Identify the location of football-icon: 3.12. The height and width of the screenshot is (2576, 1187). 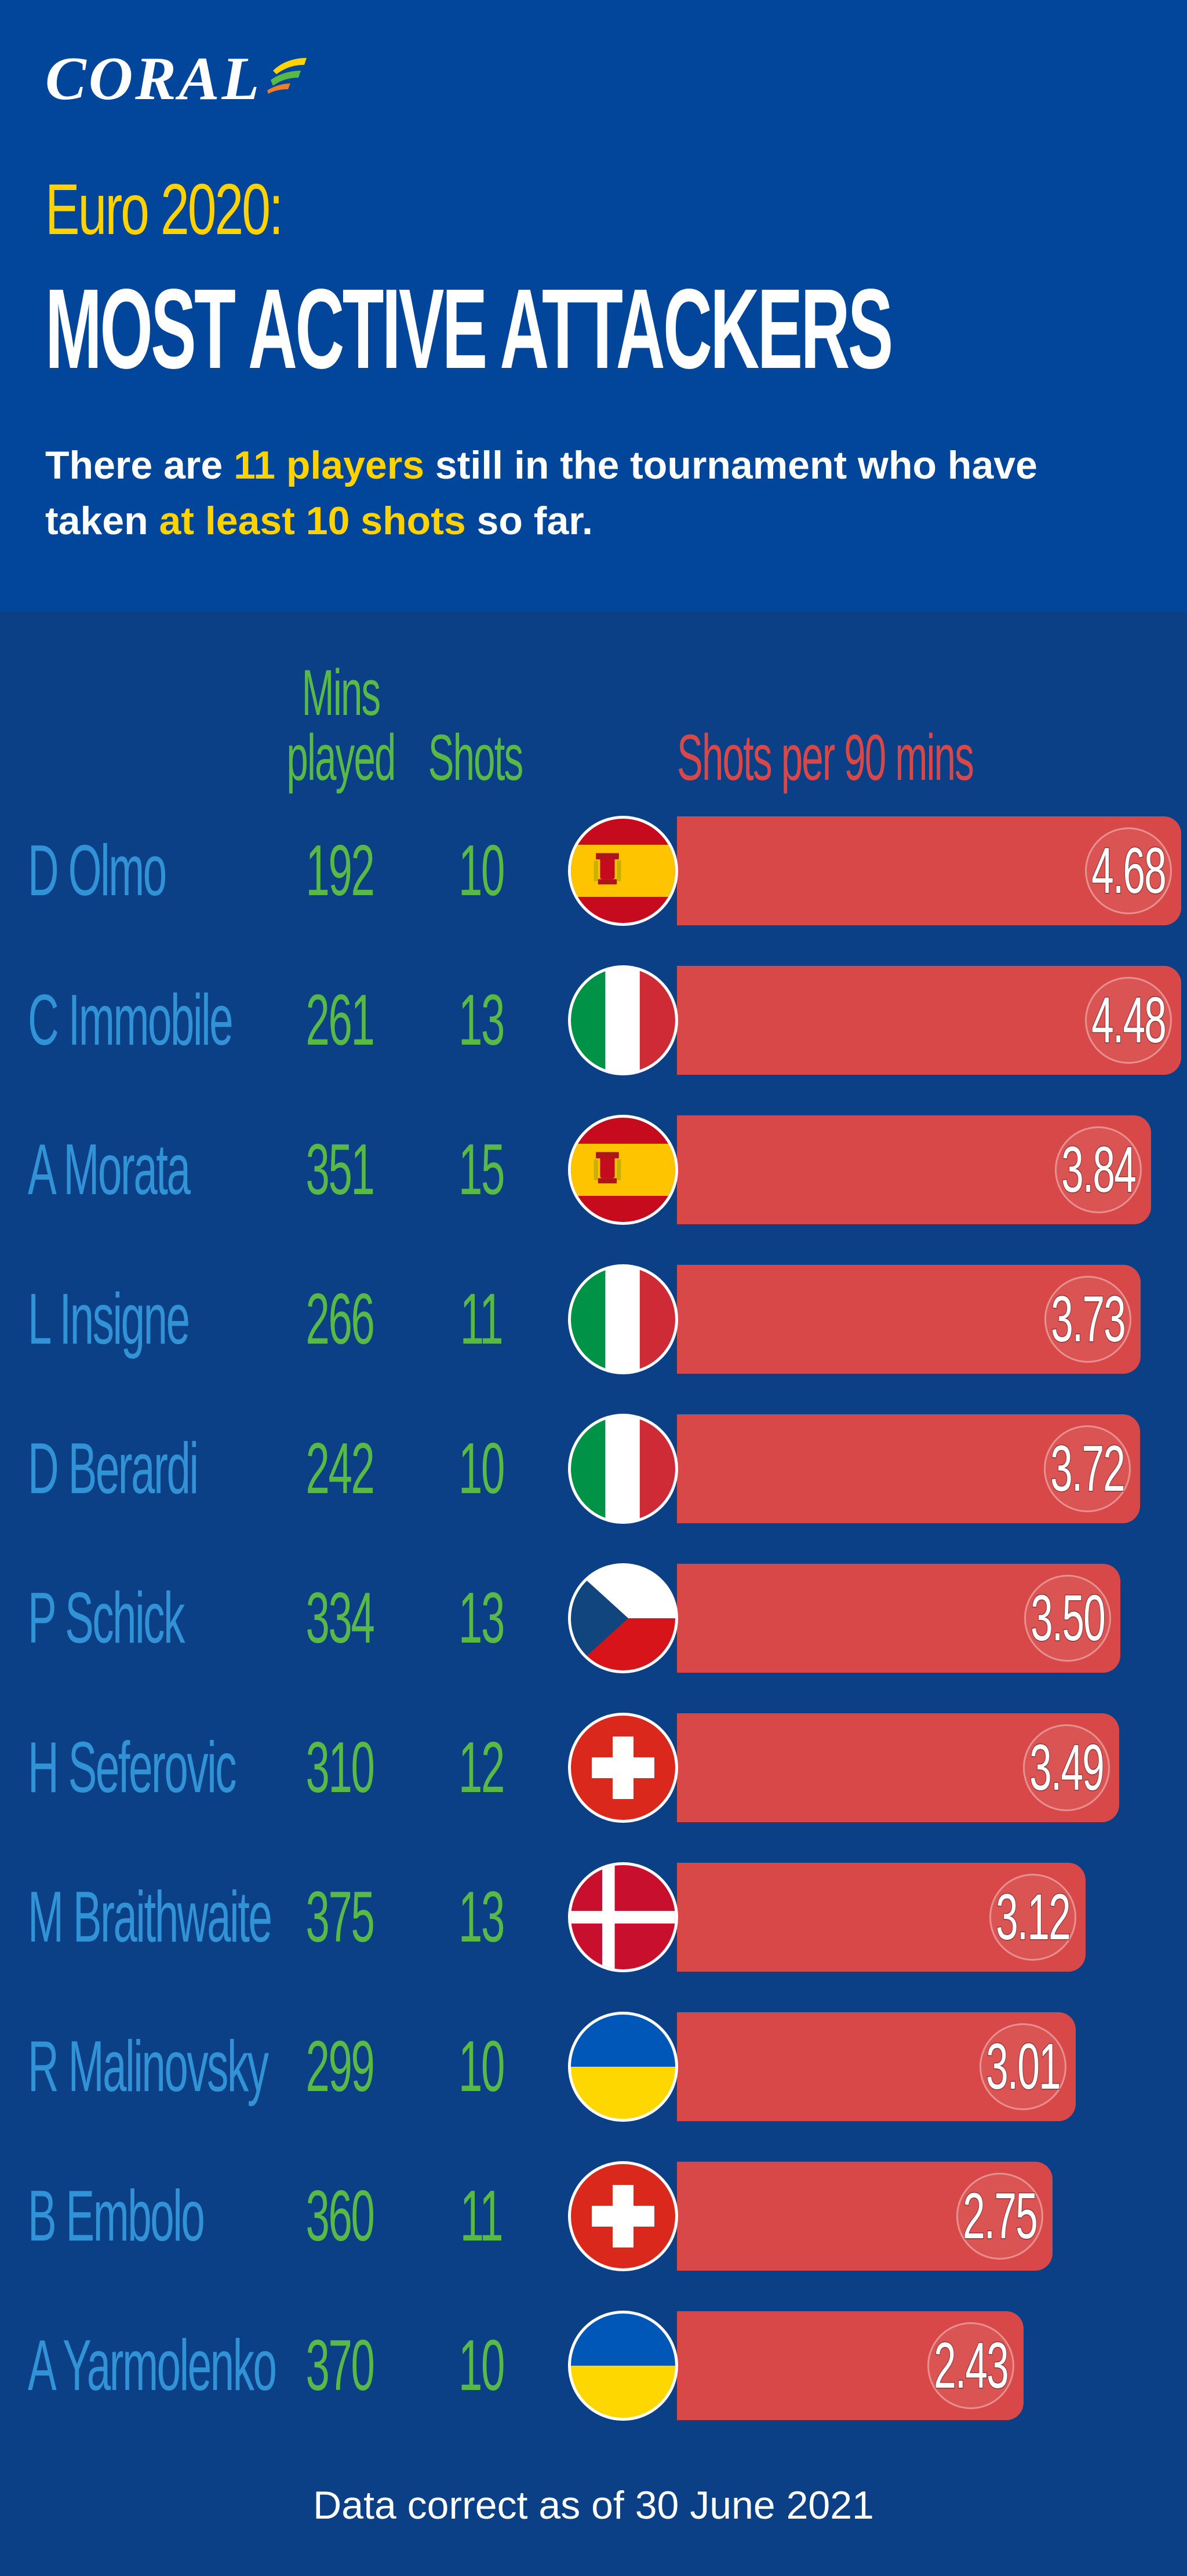
(1032, 1917).